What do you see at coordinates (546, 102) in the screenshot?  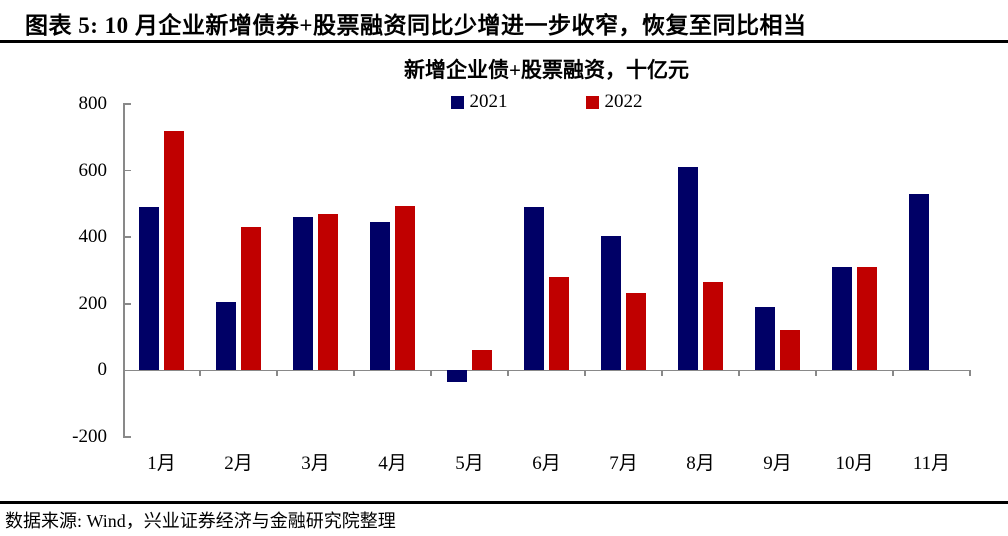 I see `chart-legend: 2021 2022` at bounding box center [546, 102].